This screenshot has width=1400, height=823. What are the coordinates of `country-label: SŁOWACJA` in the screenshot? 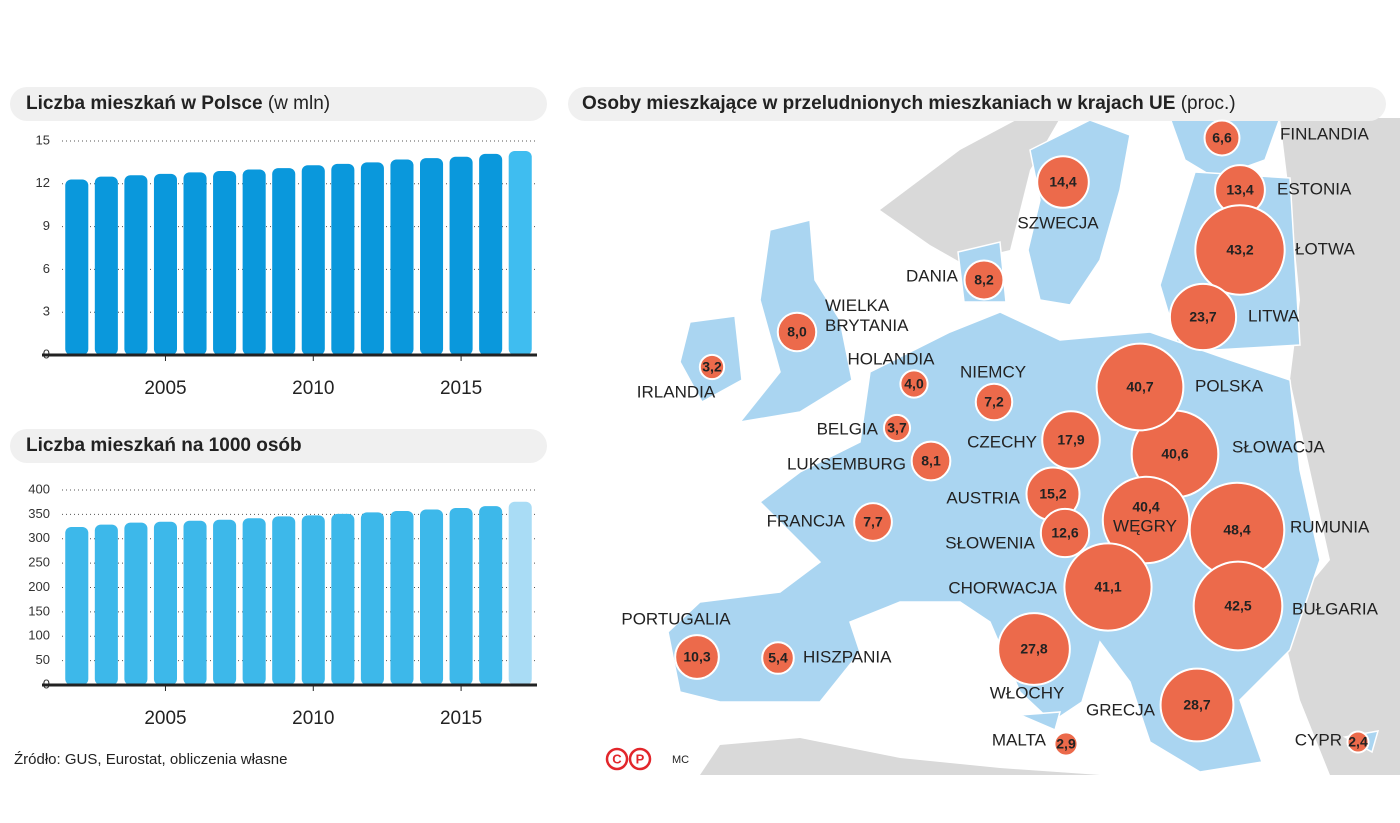 It's located at (1279, 446).